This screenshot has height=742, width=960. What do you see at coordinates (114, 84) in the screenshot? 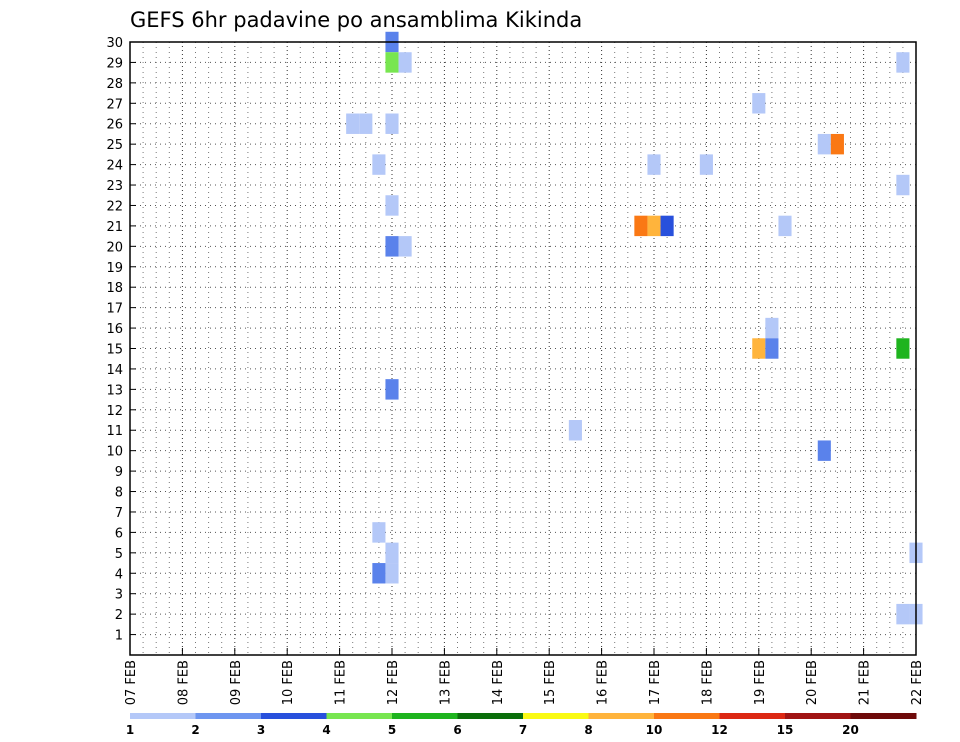
I see `y-tick-label: 28` at bounding box center [114, 84].